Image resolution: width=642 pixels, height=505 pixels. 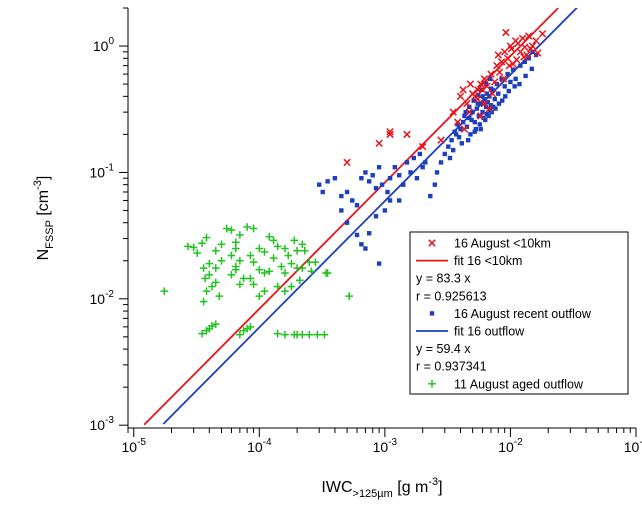 I want to click on x-tick-label: 10-3, so click(x=385, y=446).